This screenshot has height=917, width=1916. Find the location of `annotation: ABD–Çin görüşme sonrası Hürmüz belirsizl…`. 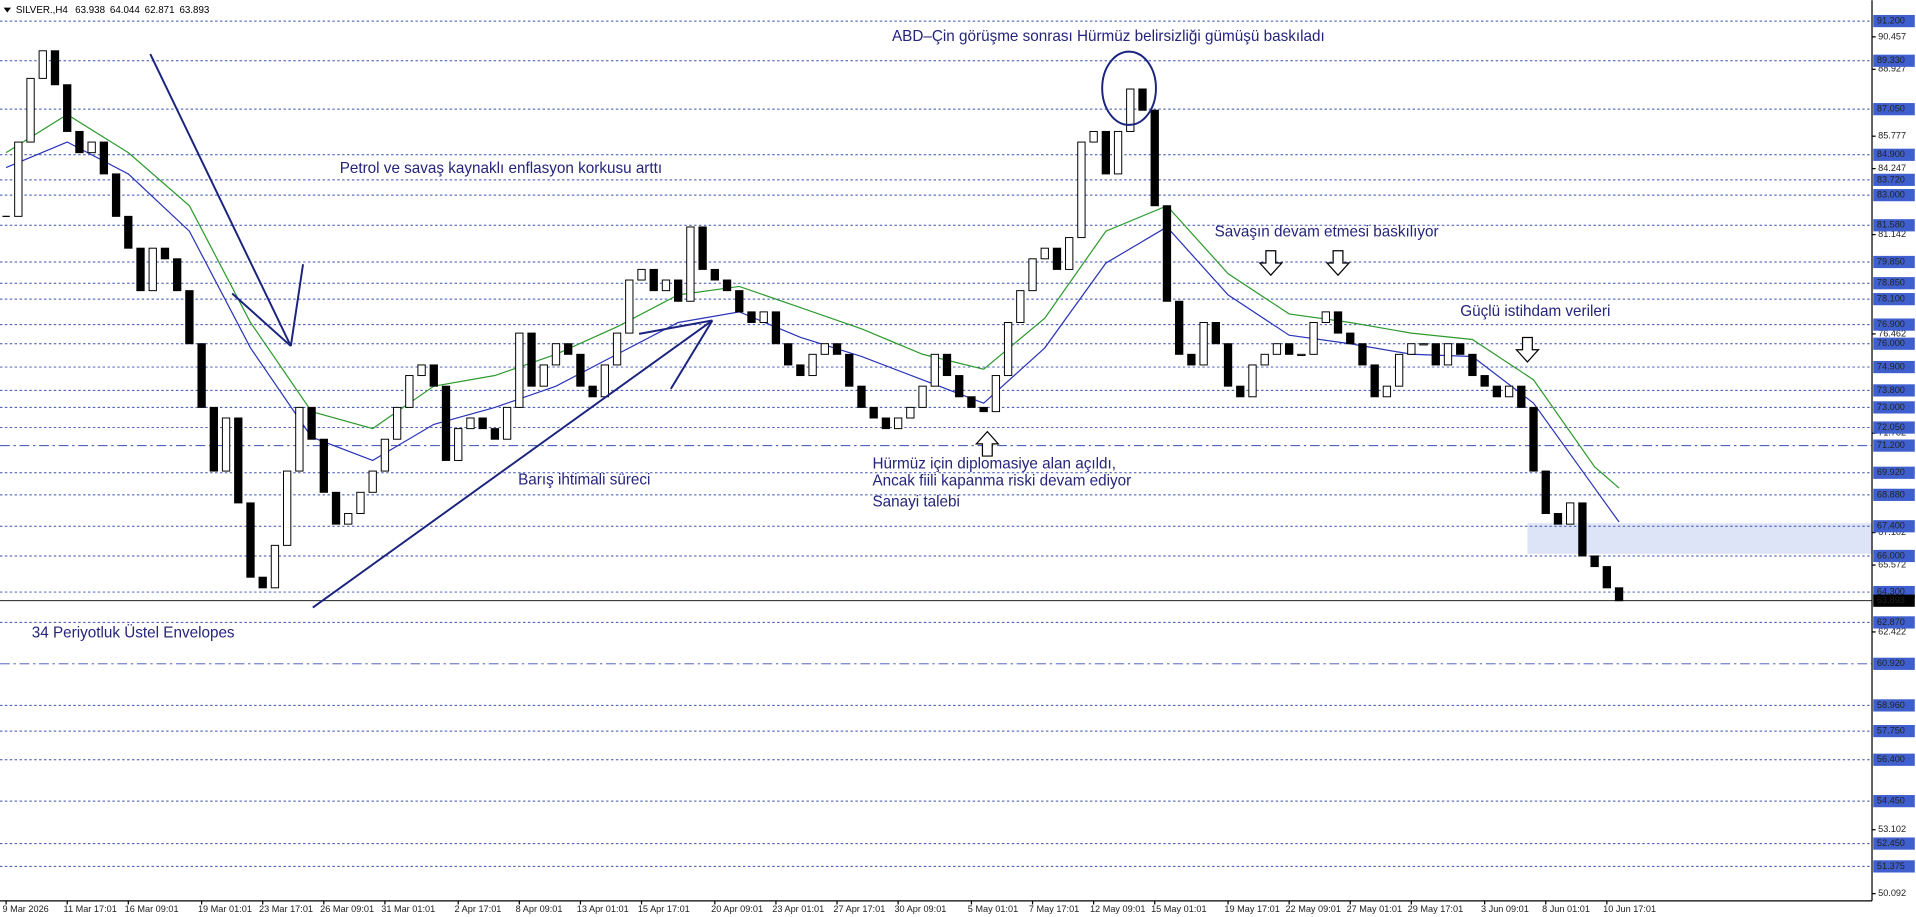

annotation: ABD–Çin görüşme sonrası Hürmüz belirsizl… is located at coordinates (1108, 36).